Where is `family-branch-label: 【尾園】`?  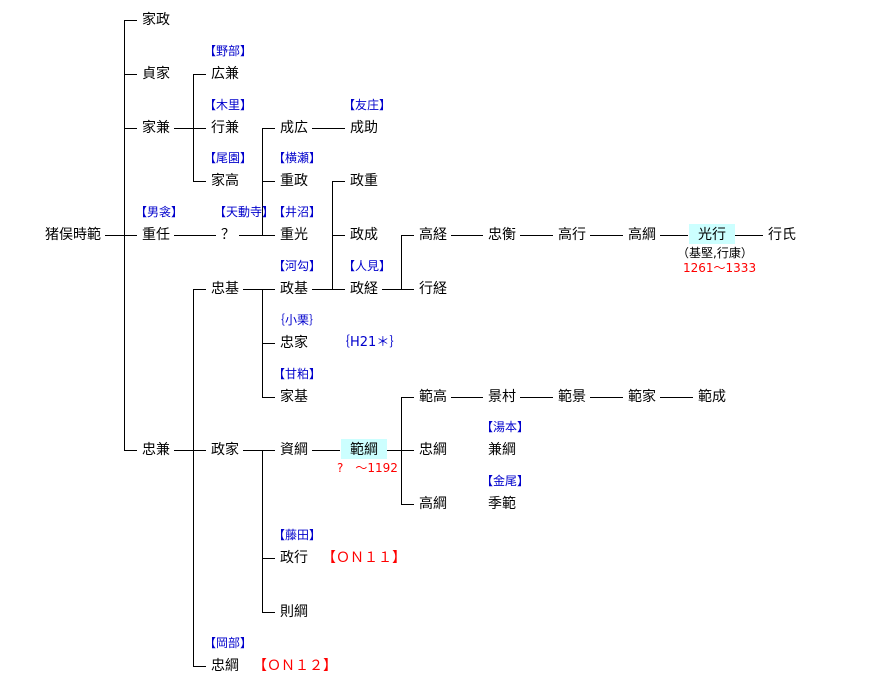
family-branch-label: 【尾園】 is located at coordinates (228, 158).